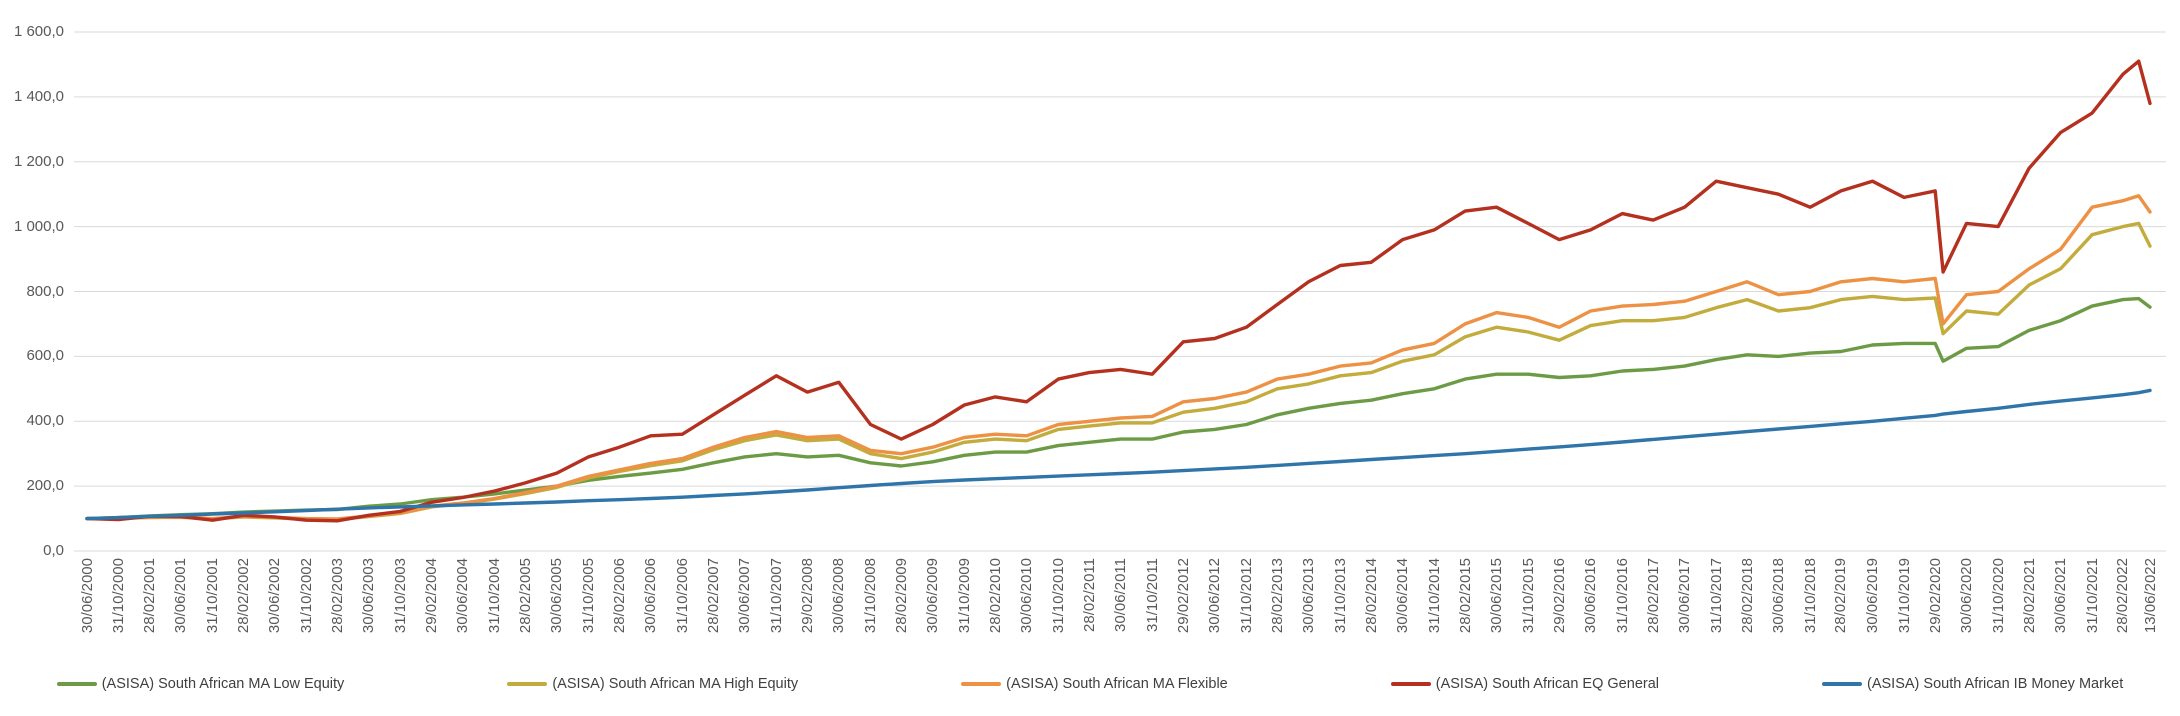 This screenshot has height=716, width=2180. What do you see at coordinates (38, 31) in the screenshot?
I see `y-axis-label: 1 600,0` at bounding box center [38, 31].